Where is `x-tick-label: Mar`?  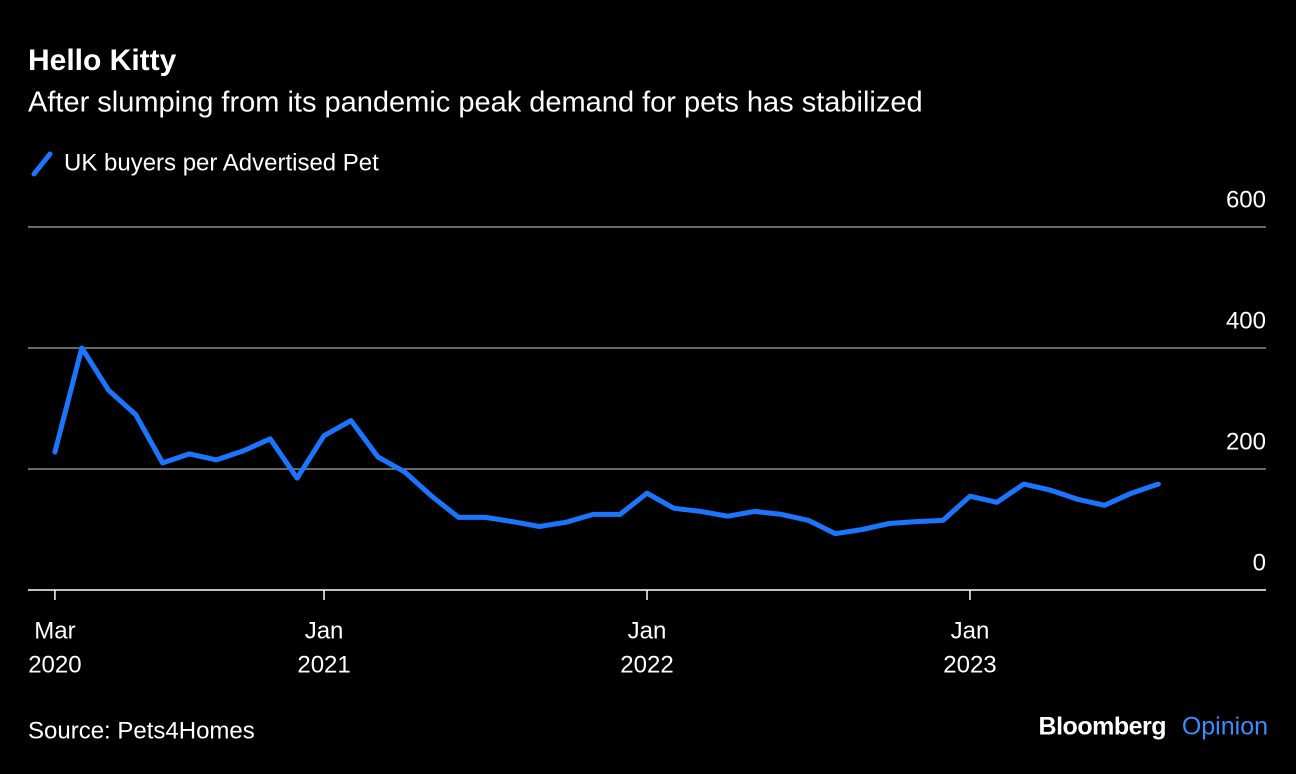
x-tick-label: Mar is located at coordinates (54, 630).